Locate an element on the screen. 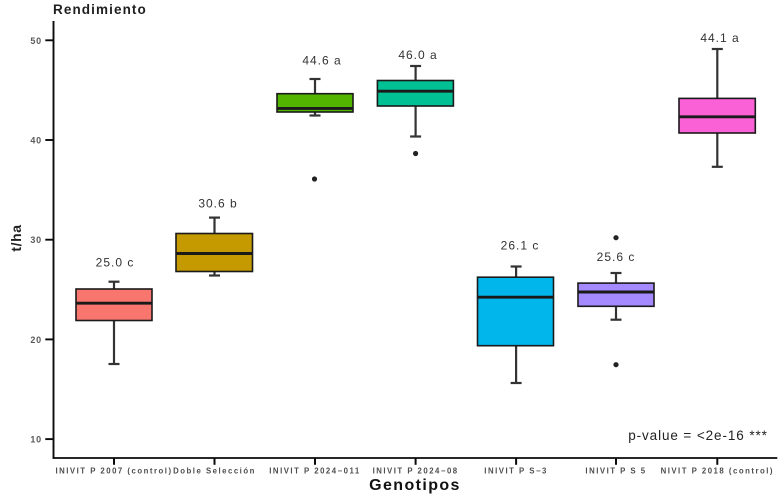 This screenshot has height=497, width=784. svg-text: 40 is located at coordinates (36, 141).